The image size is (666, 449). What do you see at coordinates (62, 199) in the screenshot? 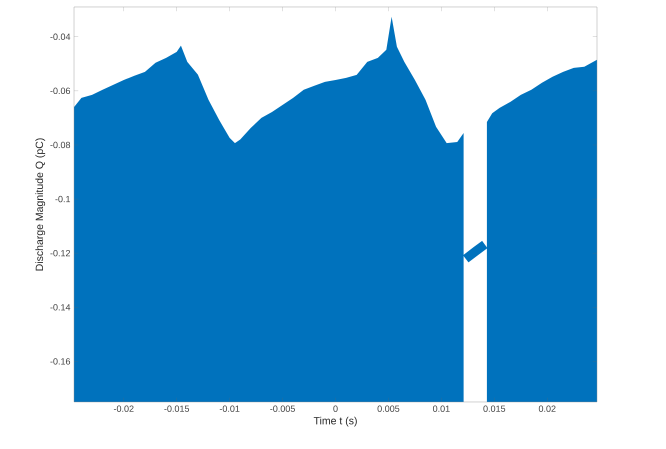
I see `y-tick-label: -0.1` at bounding box center [62, 199].